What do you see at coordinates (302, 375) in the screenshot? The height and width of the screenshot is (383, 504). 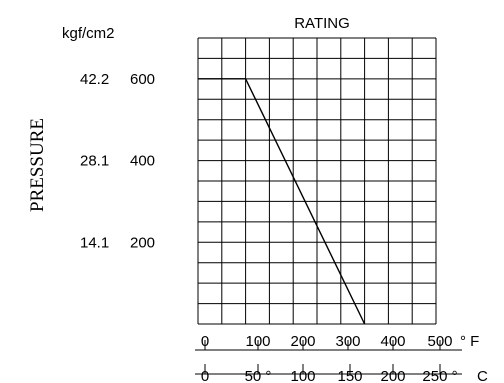 I see `x-tick-label-celsius: 100` at bounding box center [302, 375].